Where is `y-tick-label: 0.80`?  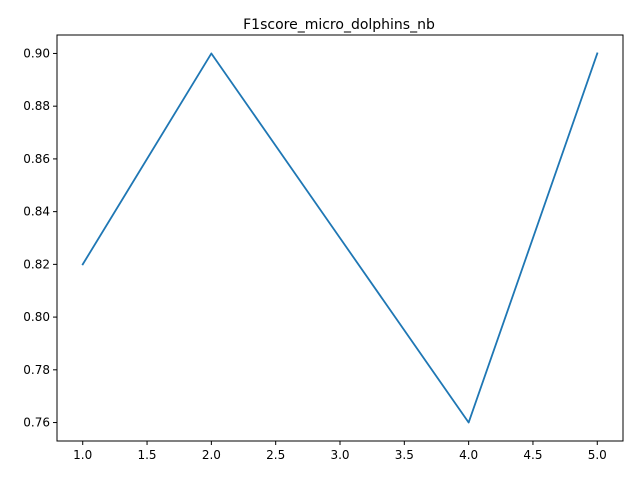 y-tick-label: 0.80 is located at coordinates (36, 317).